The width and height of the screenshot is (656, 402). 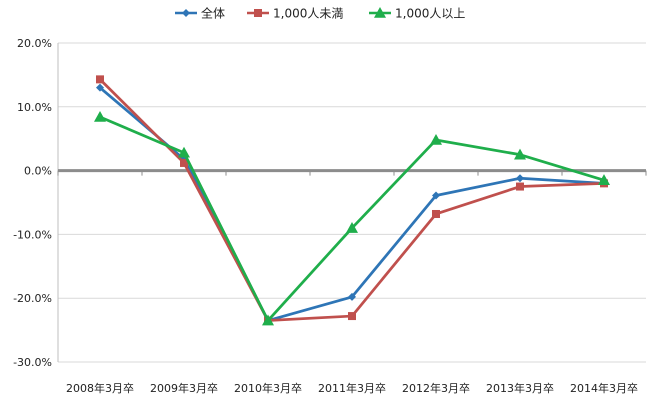 What do you see at coordinates (32, 362) in the screenshot?
I see `y-tick-label: -30.0%` at bounding box center [32, 362].